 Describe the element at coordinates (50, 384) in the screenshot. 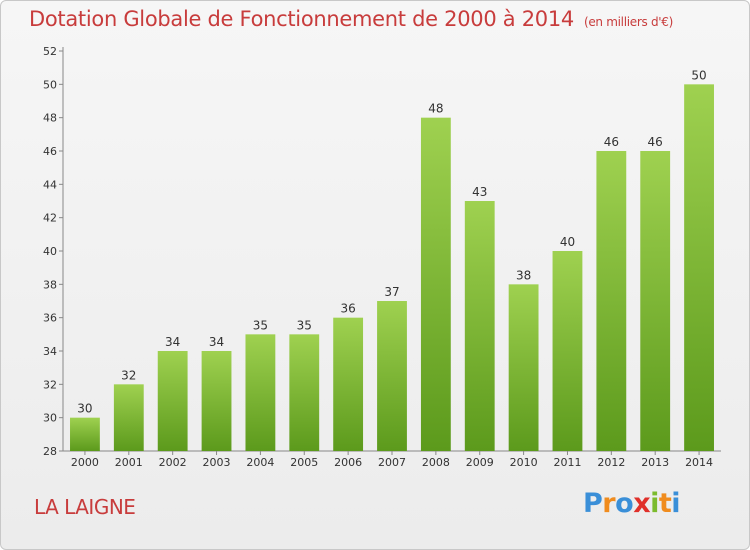

I see `y-tick-label: 32` at that location.